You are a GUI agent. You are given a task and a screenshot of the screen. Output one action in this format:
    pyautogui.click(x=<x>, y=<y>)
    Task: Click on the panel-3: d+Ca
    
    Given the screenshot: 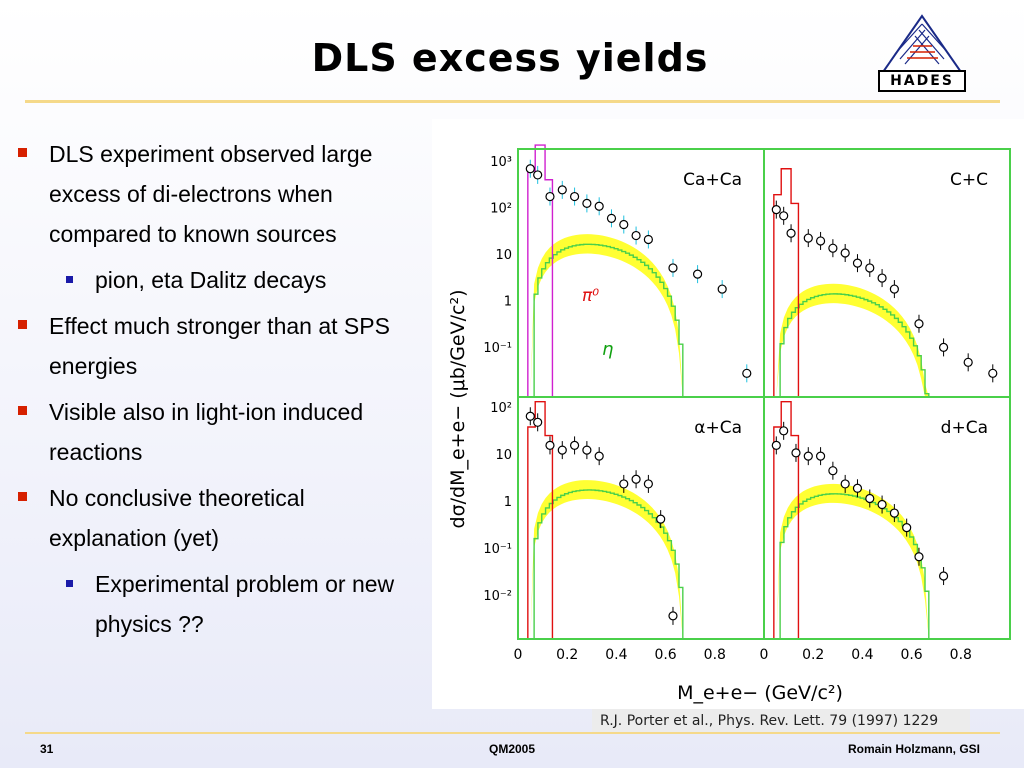 What is the action you would take?
    pyautogui.click(x=887, y=518)
    